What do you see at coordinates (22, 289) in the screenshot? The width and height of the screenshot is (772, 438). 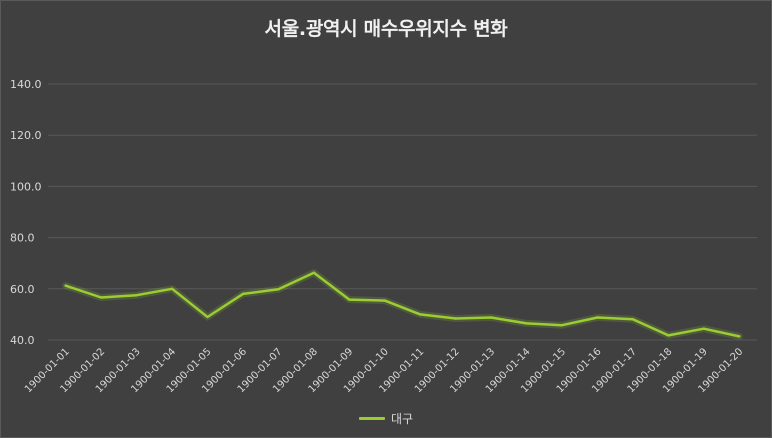 I see `y-tick-label: 60.0` at bounding box center [22, 289].